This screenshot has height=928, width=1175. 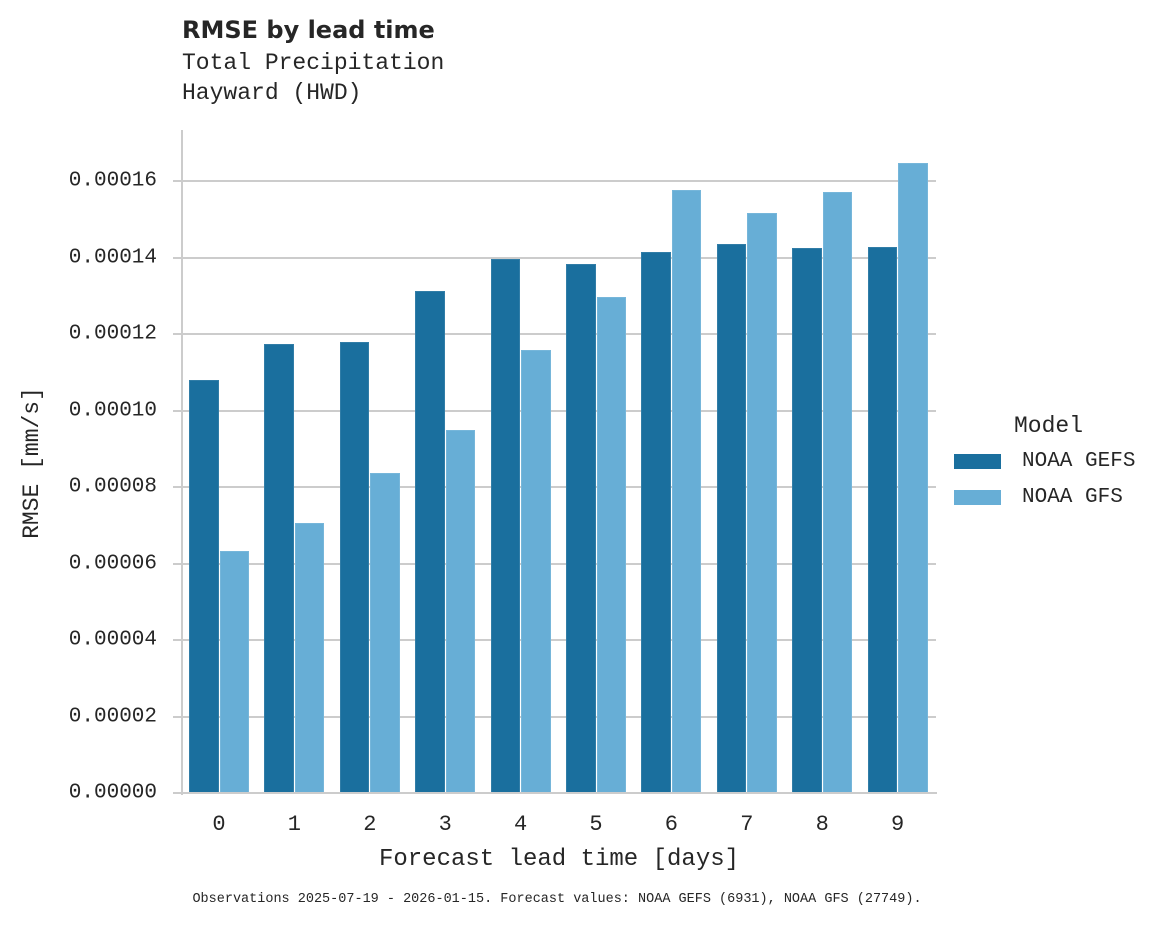 I want to click on x-tick-label: 0, so click(x=219, y=824).